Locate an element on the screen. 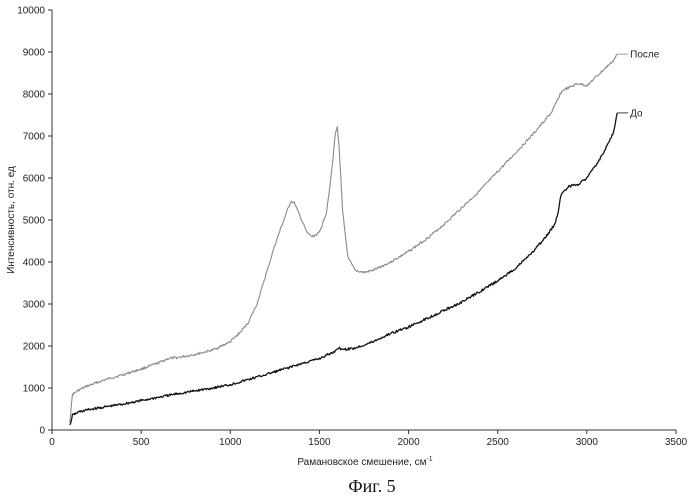 This screenshot has width=691, height=500. y-tick-label: 2000 is located at coordinates (34, 347).